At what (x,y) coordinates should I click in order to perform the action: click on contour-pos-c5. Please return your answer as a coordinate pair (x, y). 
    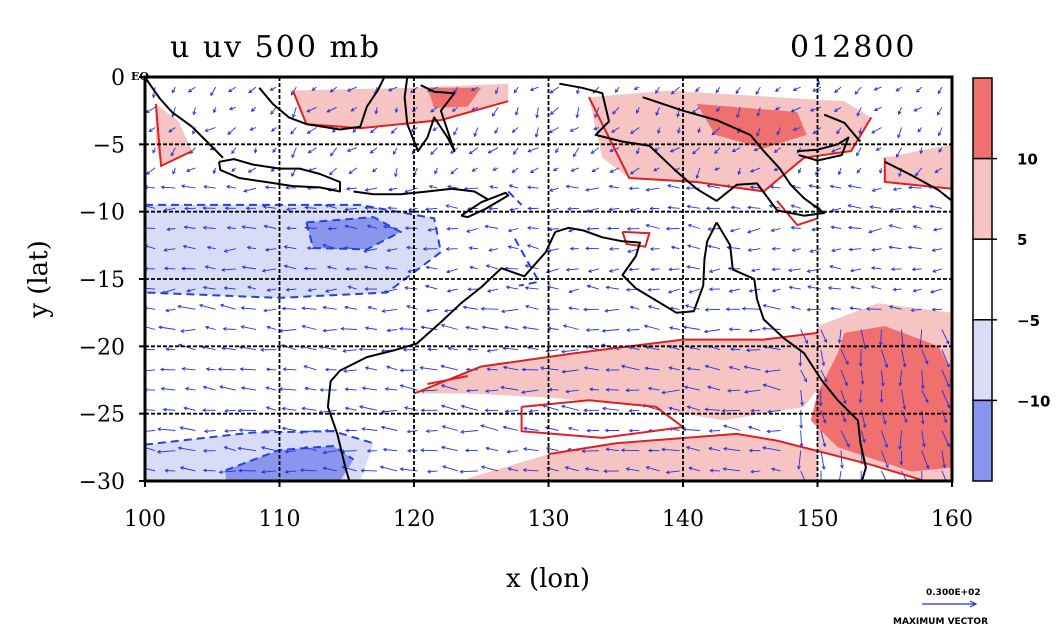
    Looking at the image, I should click on (400, 110).